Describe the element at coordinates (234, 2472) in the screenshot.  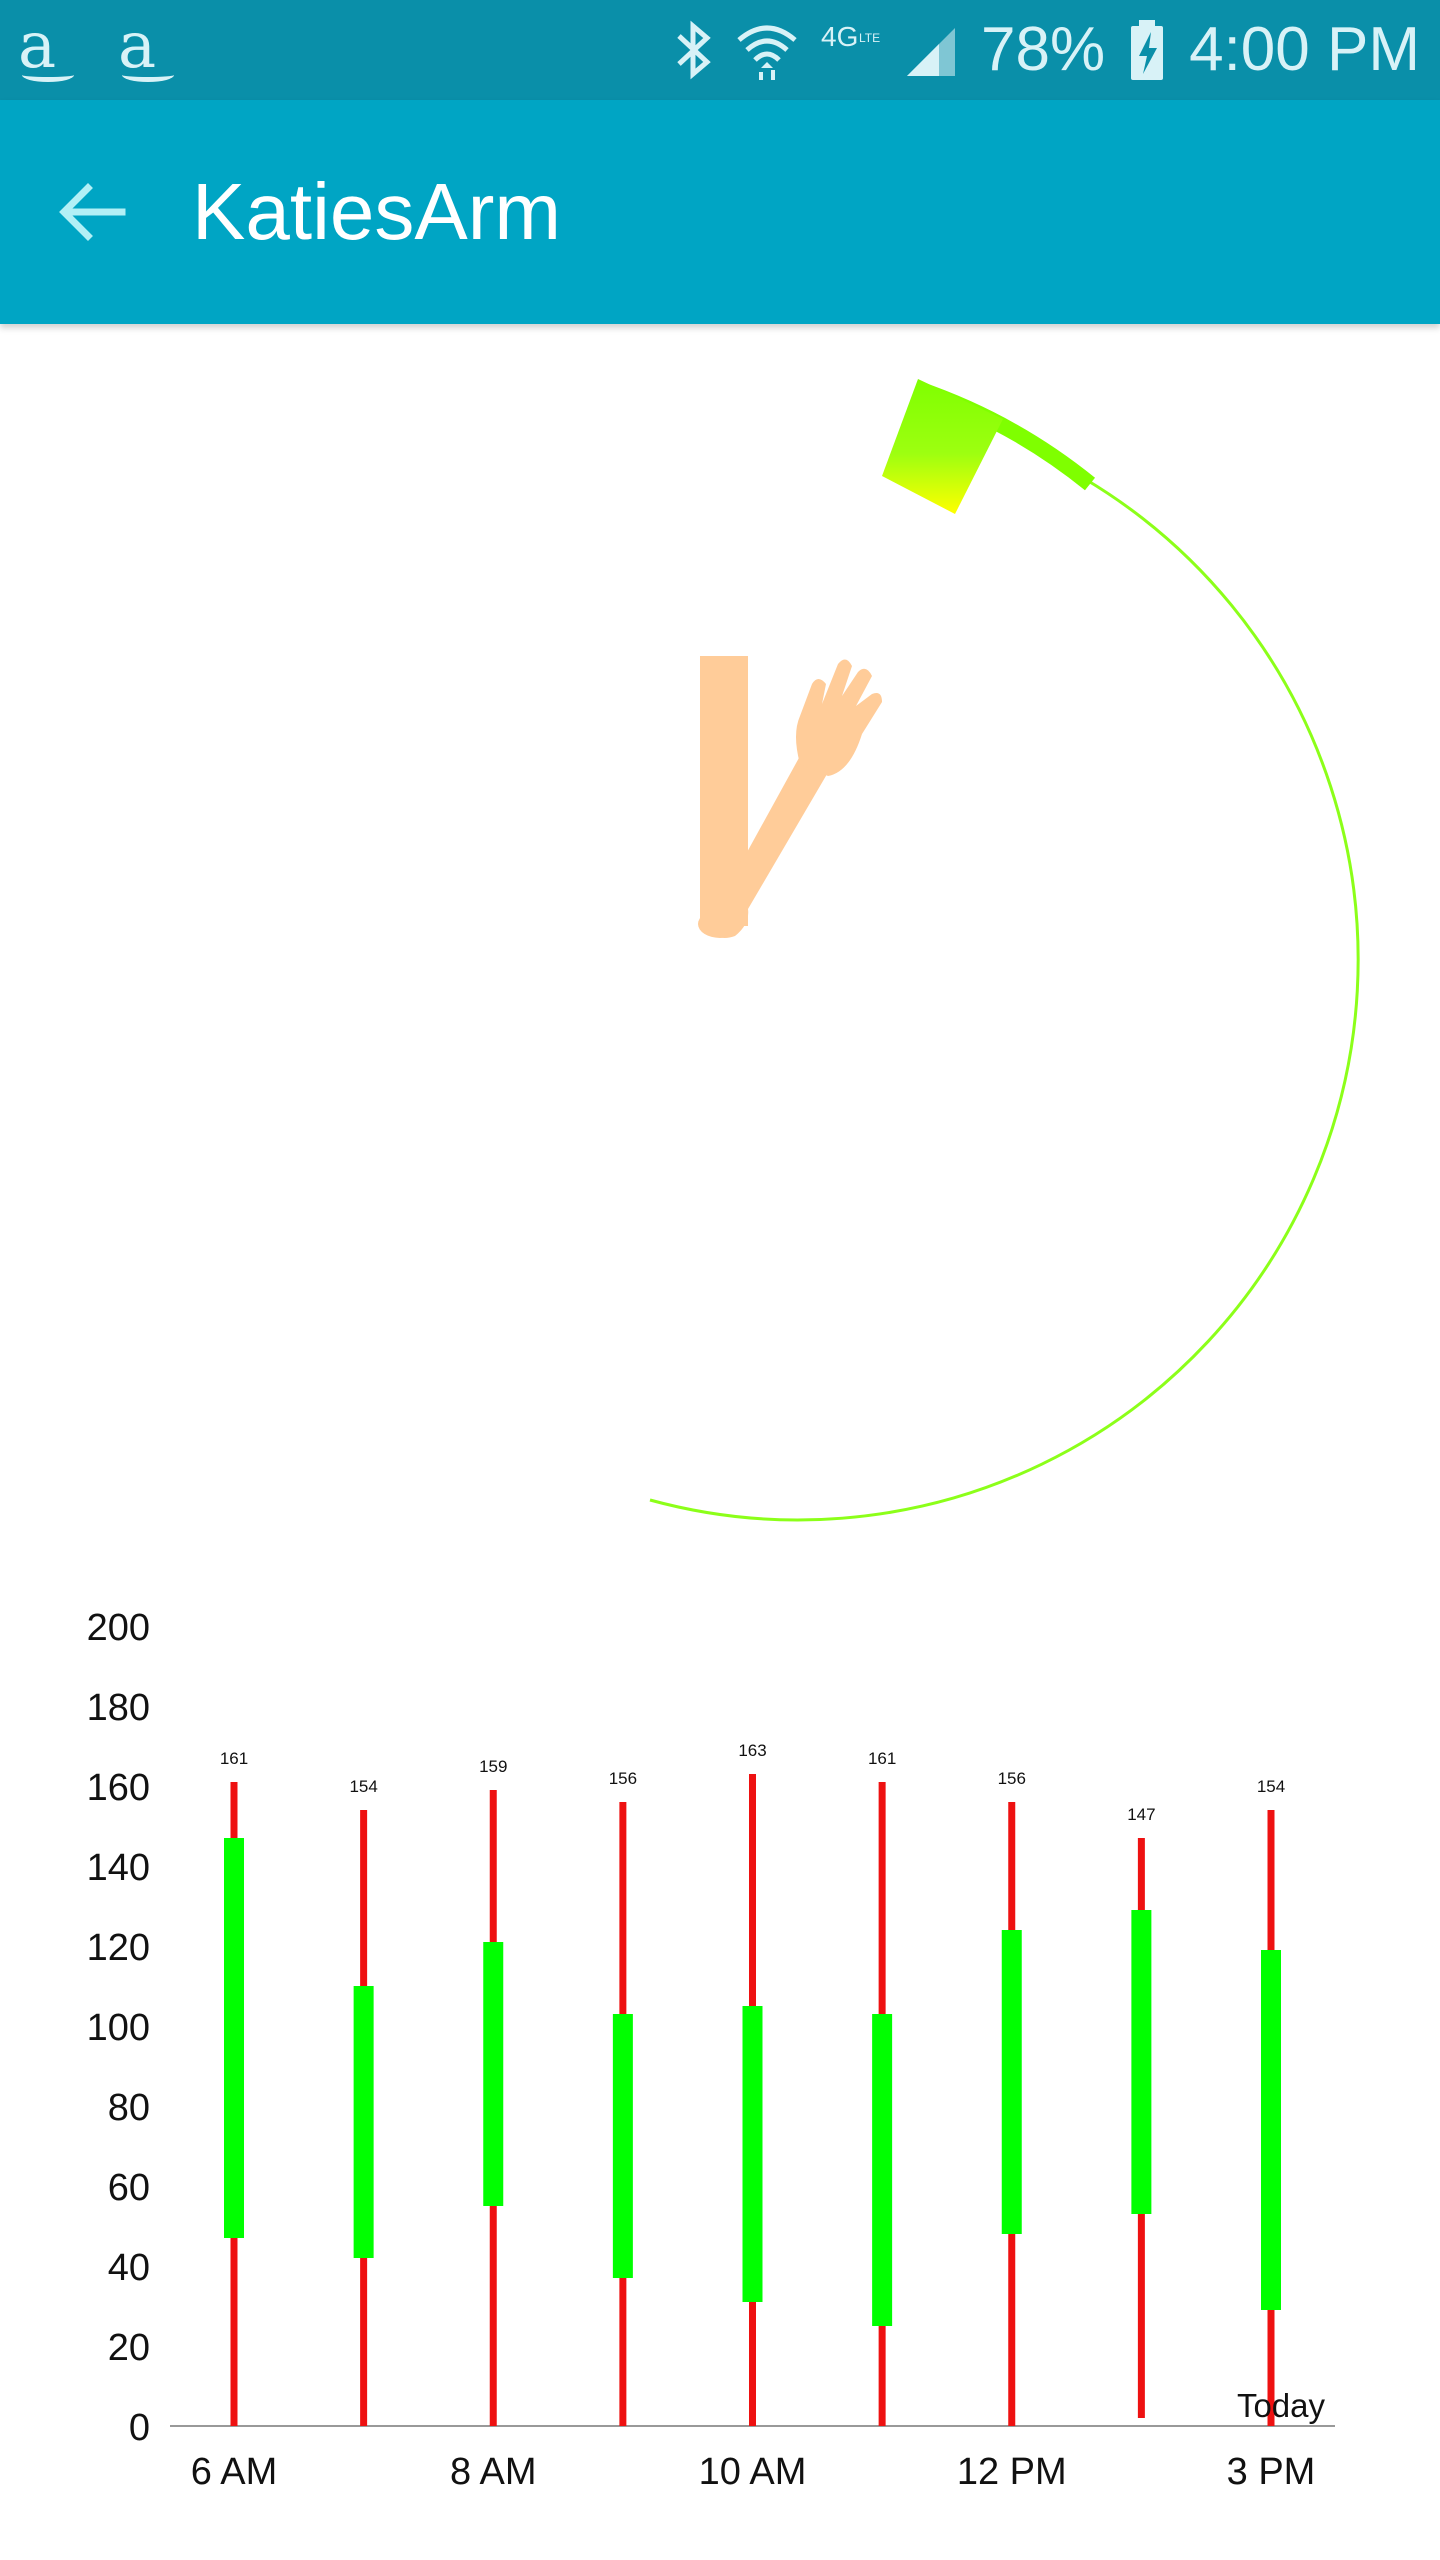
I see `x-tick-label: 6 AM` at that location.